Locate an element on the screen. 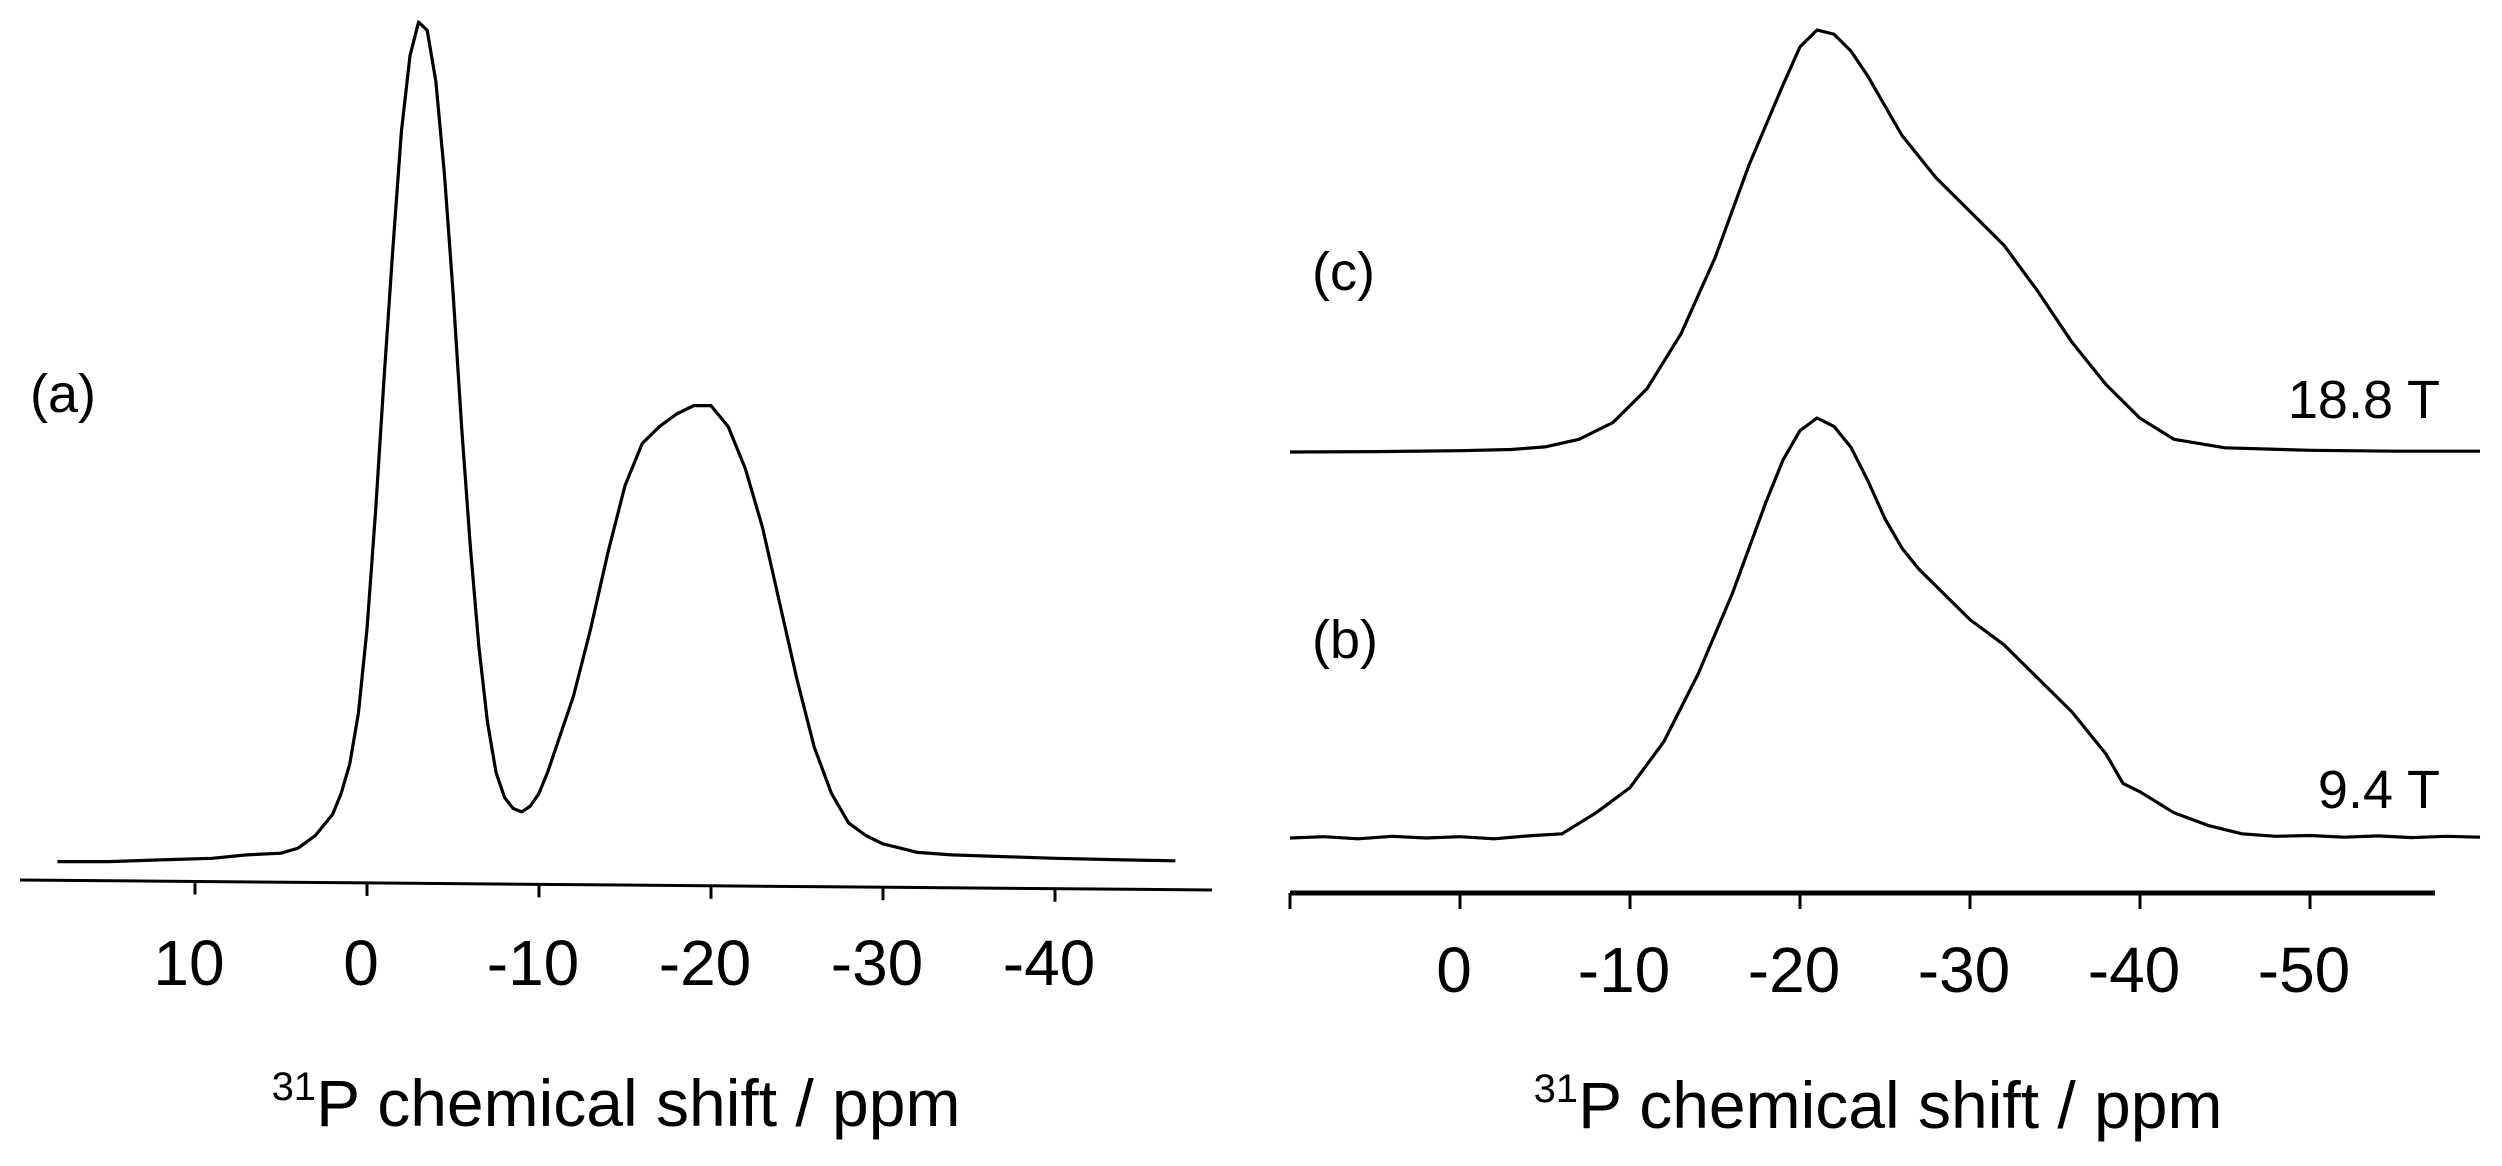  x-axis-bc-tick-label: -20 is located at coordinates (1794, 970).